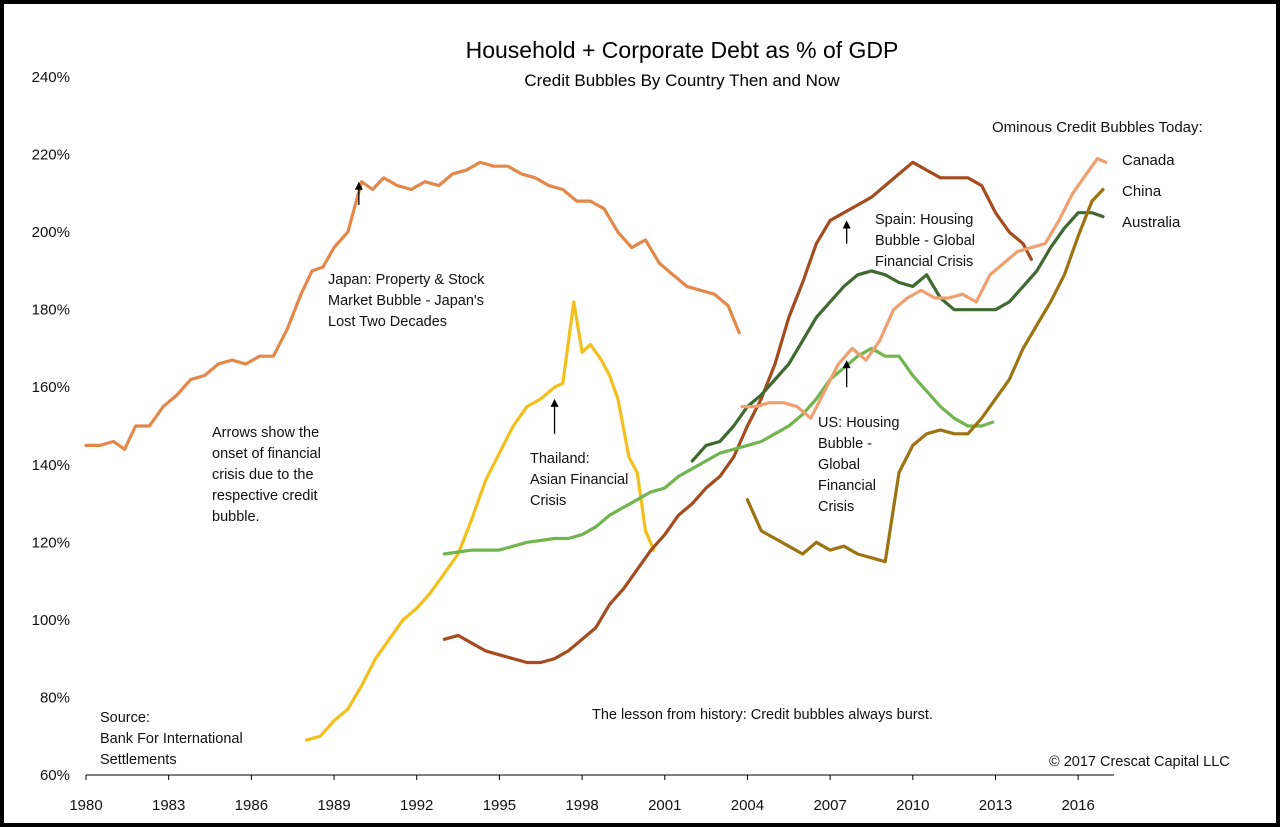 This screenshot has width=1280, height=827. What do you see at coordinates (560, 459) in the screenshot?
I see `annotation-thailand-line-1: Thailand:` at bounding box center [560, 459].